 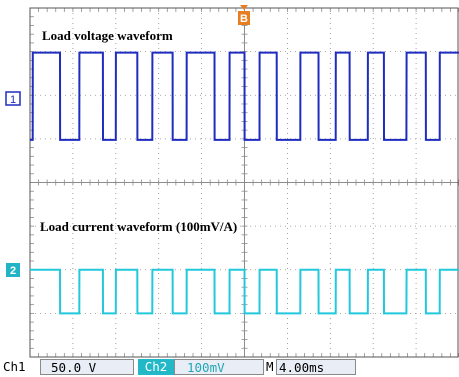 I want to click on ch1-scale-readout: 50.0 V, so click(x=87, y=367).